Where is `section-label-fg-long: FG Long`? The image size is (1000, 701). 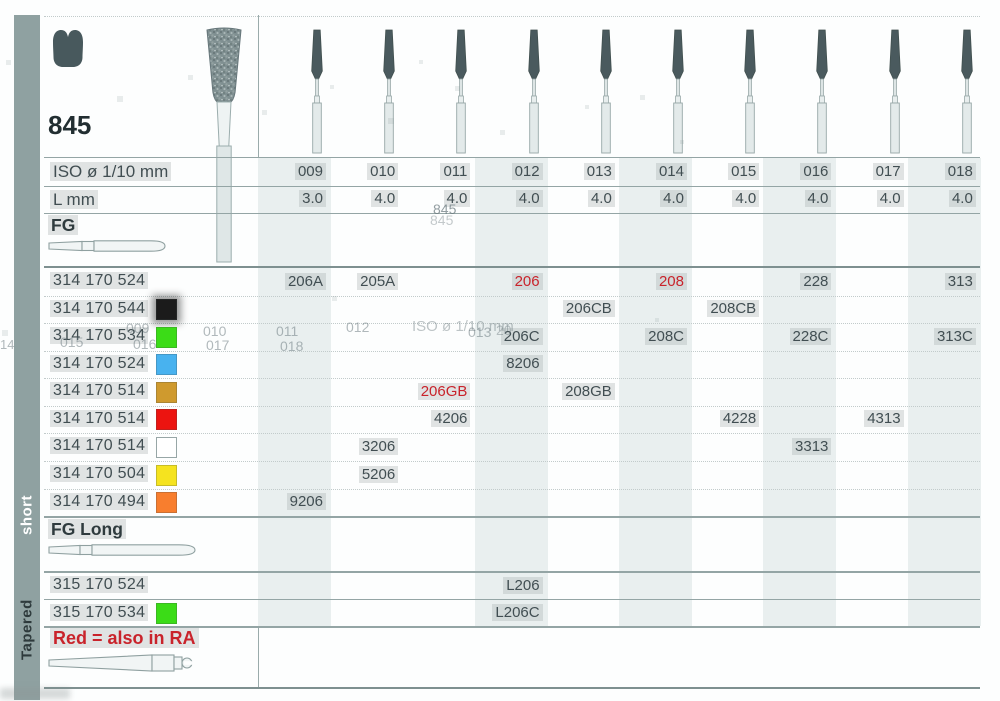
section-label-fg-long: FG Long is located at coordinates (87, 529).